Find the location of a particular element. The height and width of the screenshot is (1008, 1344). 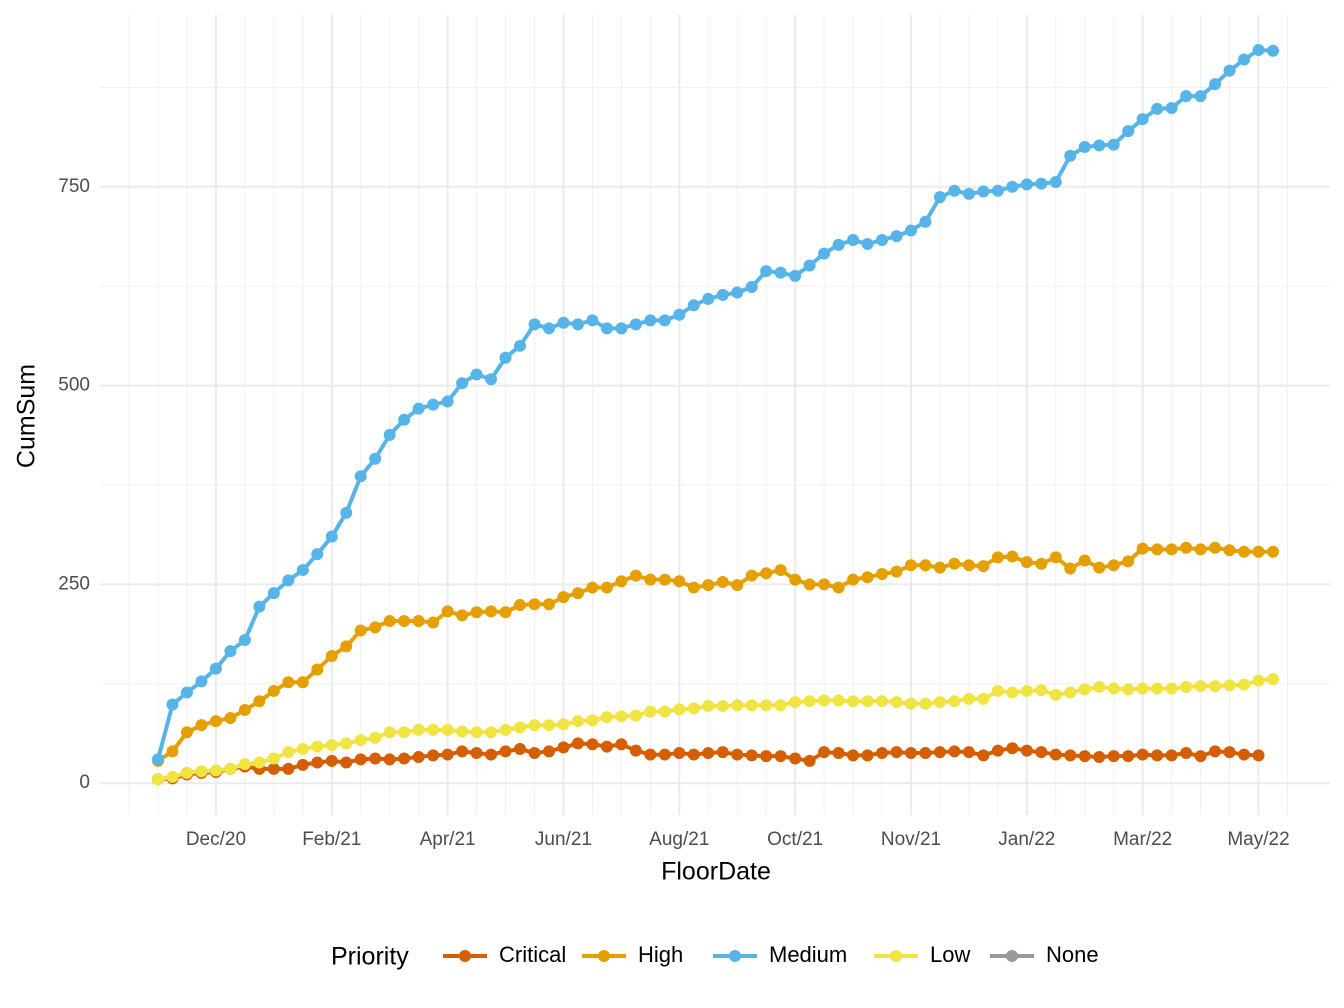

legend-label: Low is located at coordinates (950, 954).